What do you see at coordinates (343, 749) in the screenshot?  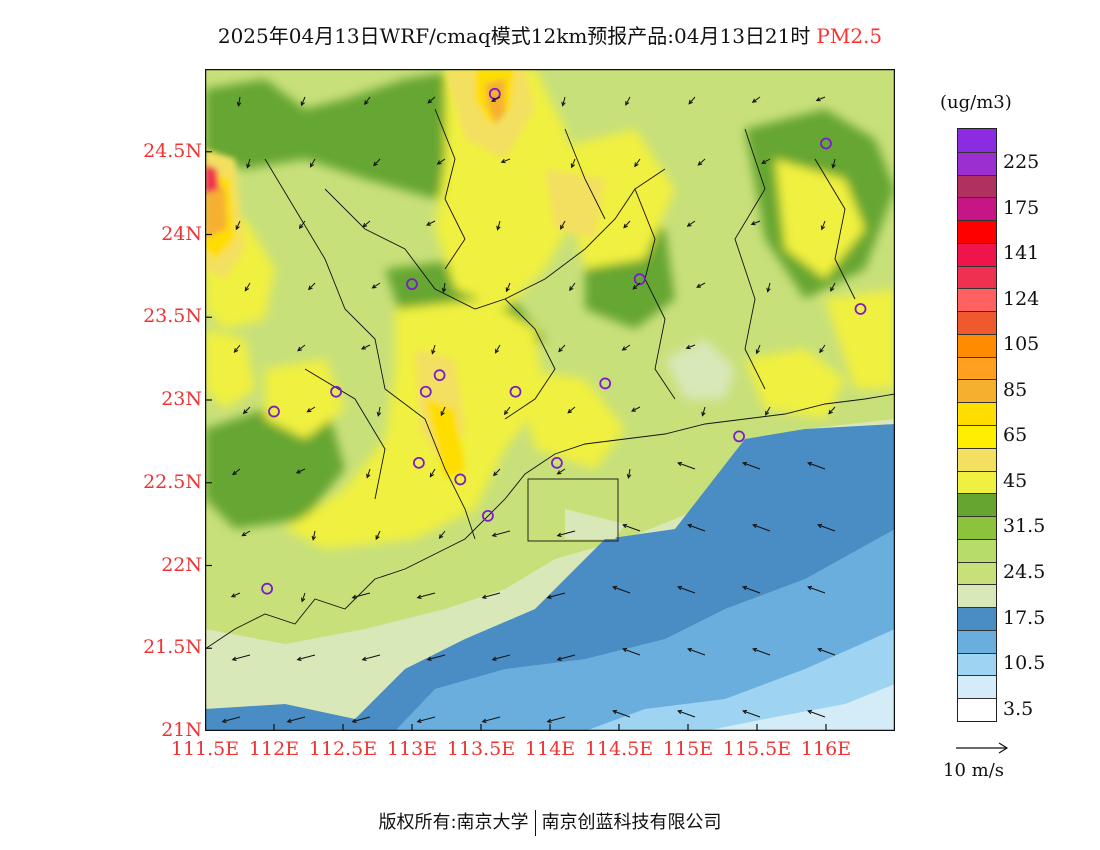 I see `lon-tick-label: 112.5E` at bounding box center [343, 749].